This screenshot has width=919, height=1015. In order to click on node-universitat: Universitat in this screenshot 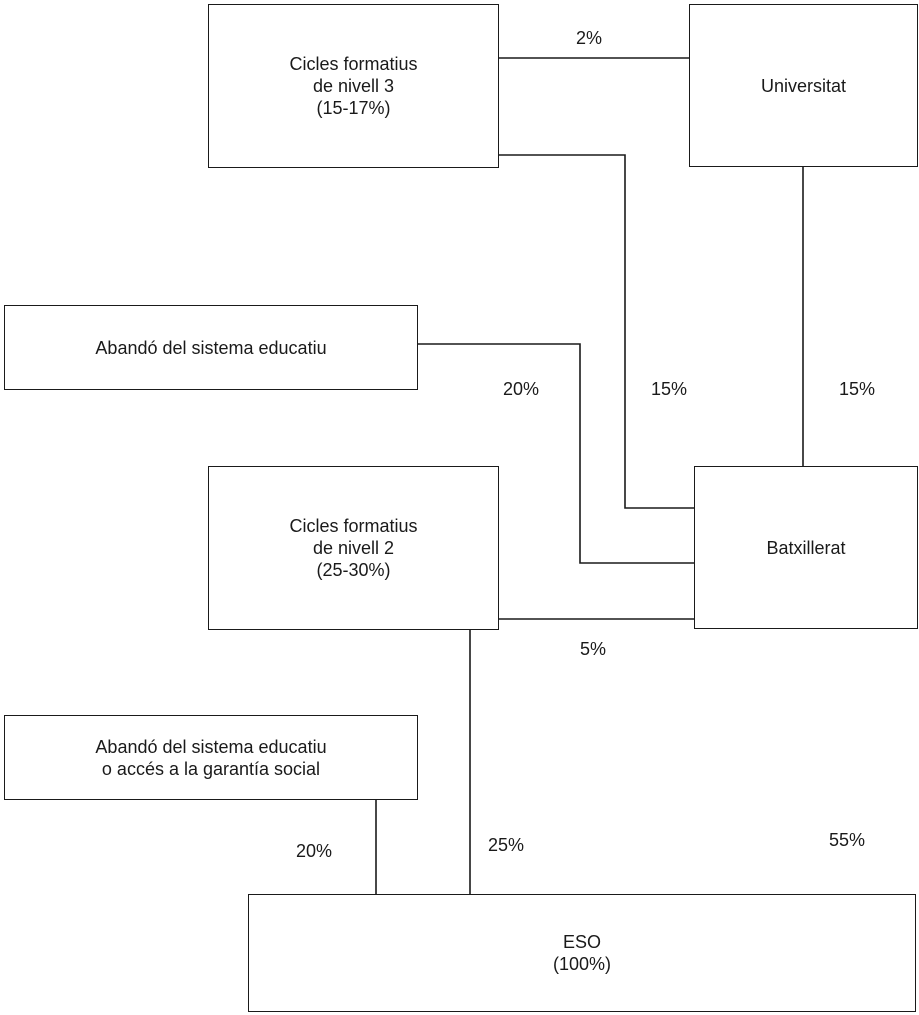, I will do `click(803, 85)`.